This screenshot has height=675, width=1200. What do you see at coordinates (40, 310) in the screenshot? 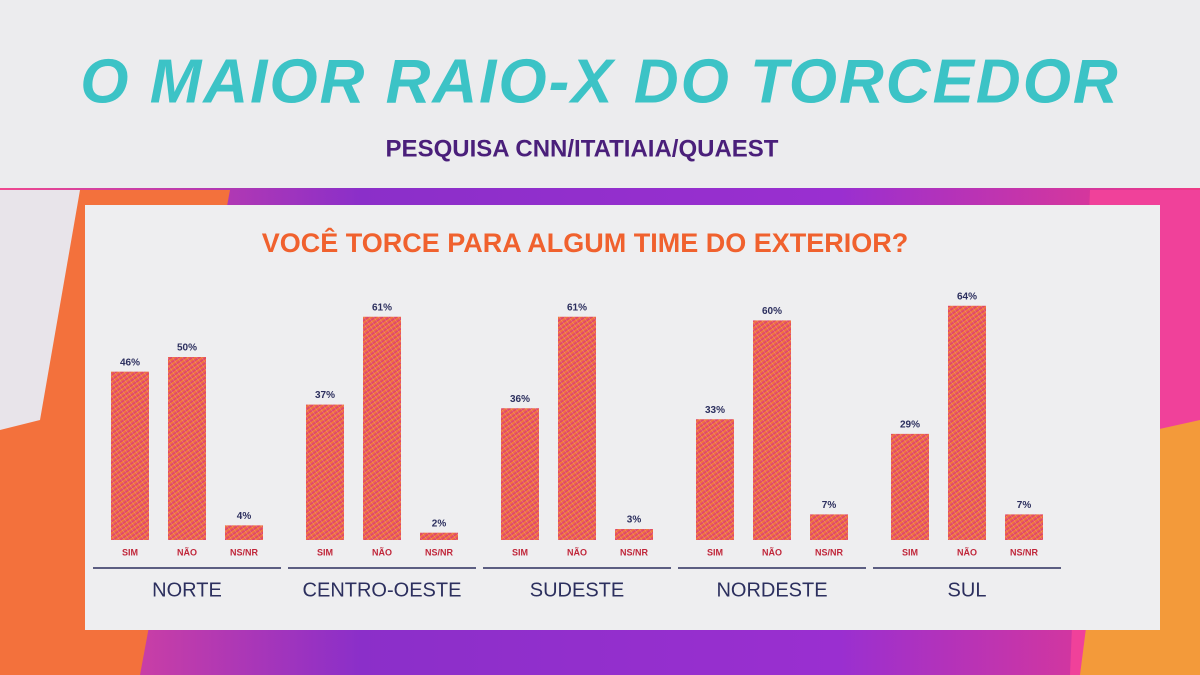
I see `bg-shape` at bounding box center [40, 310].